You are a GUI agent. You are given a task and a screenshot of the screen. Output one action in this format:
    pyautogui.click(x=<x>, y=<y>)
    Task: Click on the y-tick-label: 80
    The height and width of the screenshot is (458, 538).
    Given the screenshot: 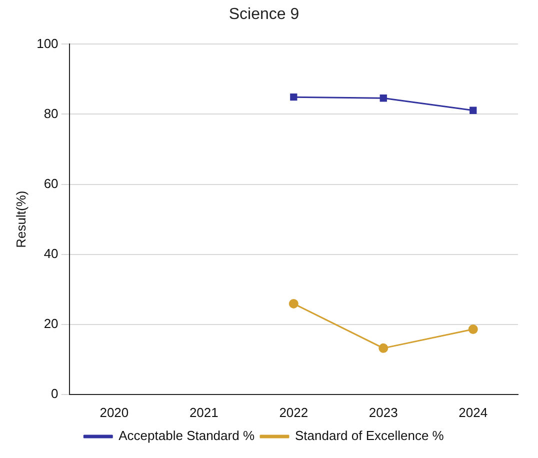 What is the action you would take?
    pyautogui.click(x=51, y=113)
    